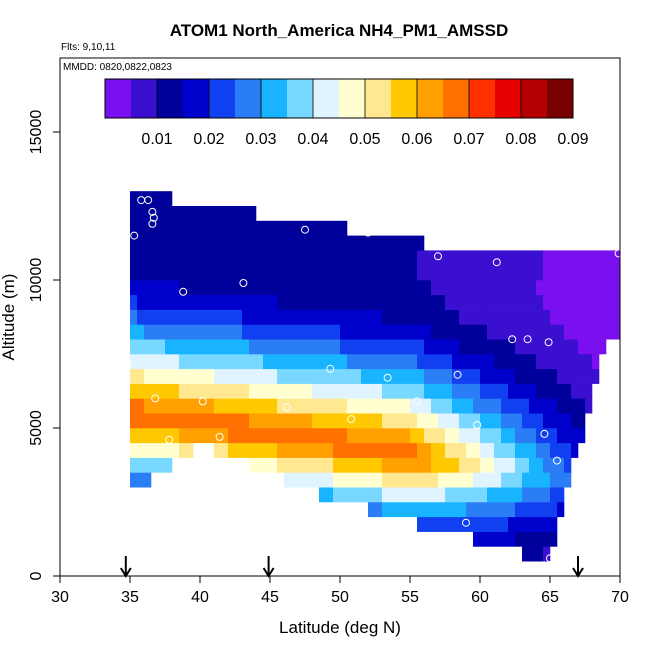  What do you see at coordinates (268, 572) in the screenshot?
I see `latitude-marker-arrow-icon` at bounding box center [268, 572].